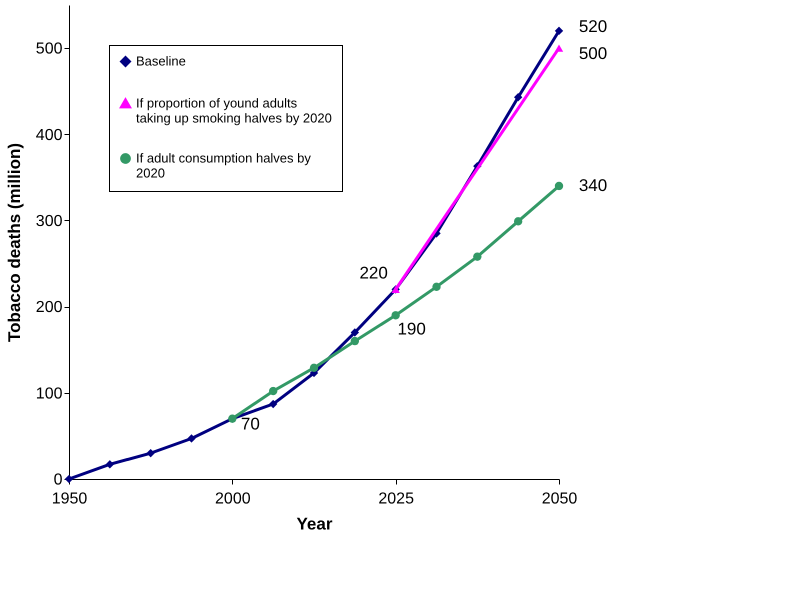  I want to click on y-tick-label: 0, so click(58, 480).